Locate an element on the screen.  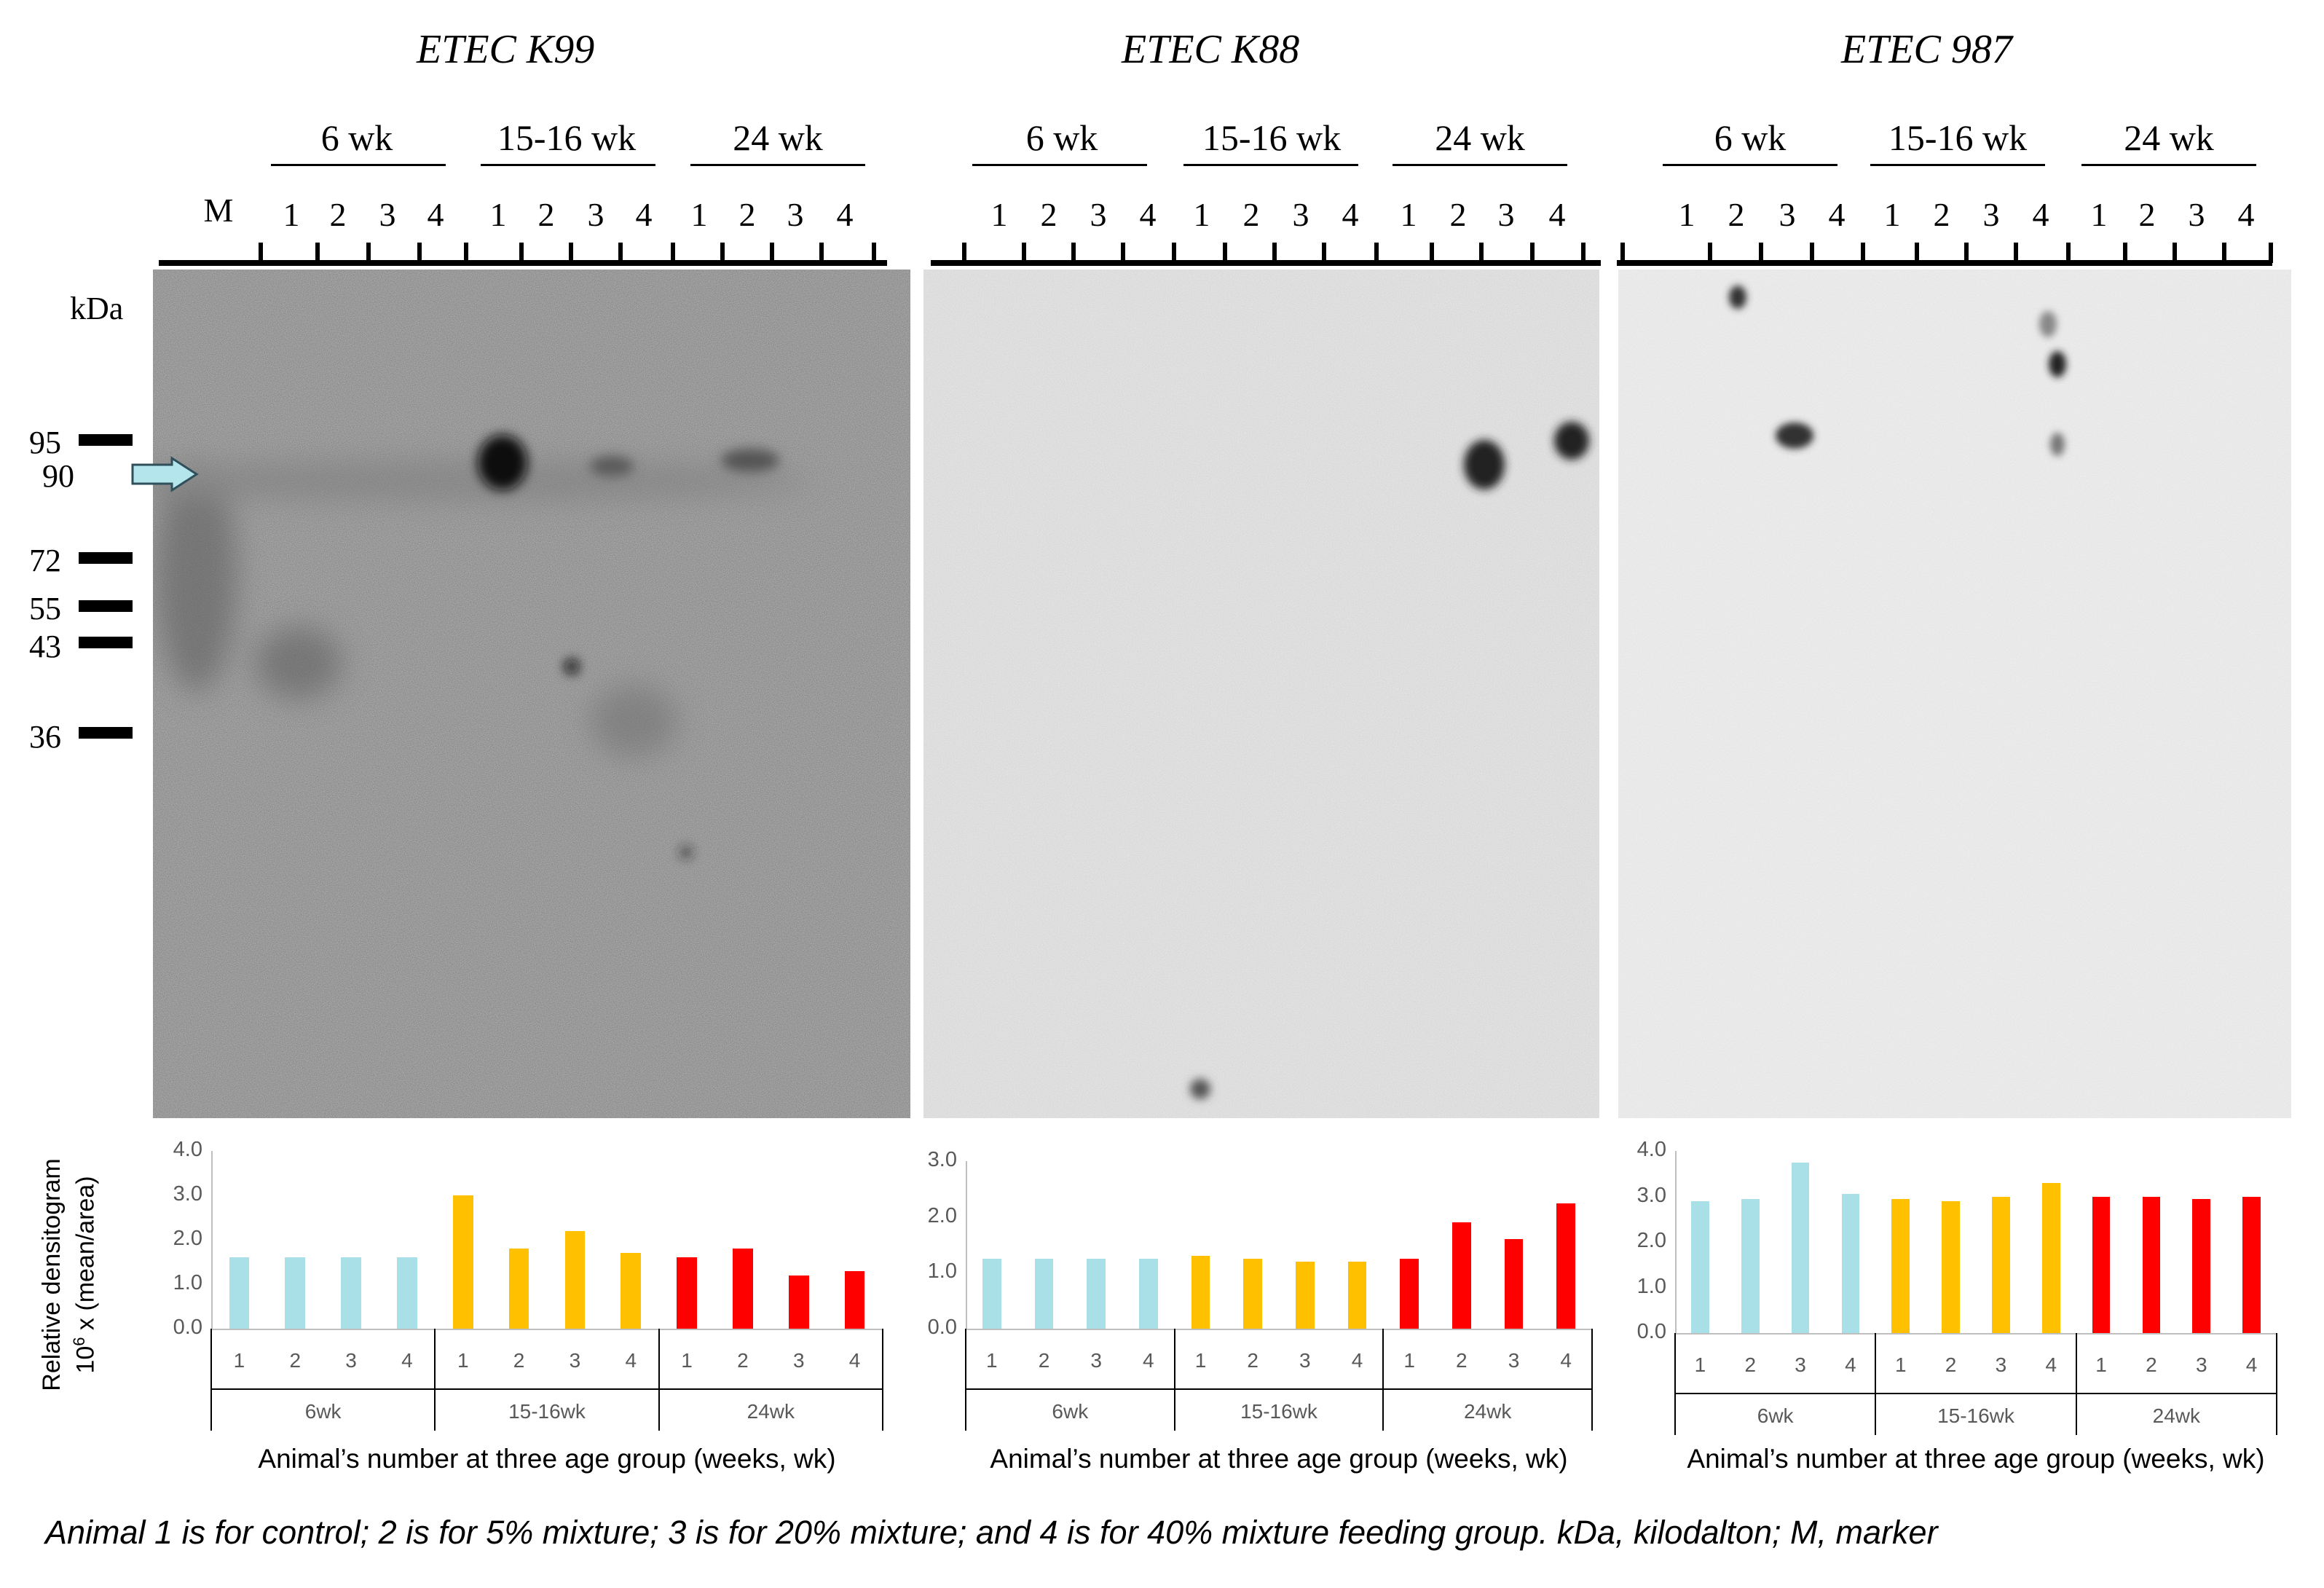
panel-title-987: ETEC 987 is located at coordinates (1926, 49).